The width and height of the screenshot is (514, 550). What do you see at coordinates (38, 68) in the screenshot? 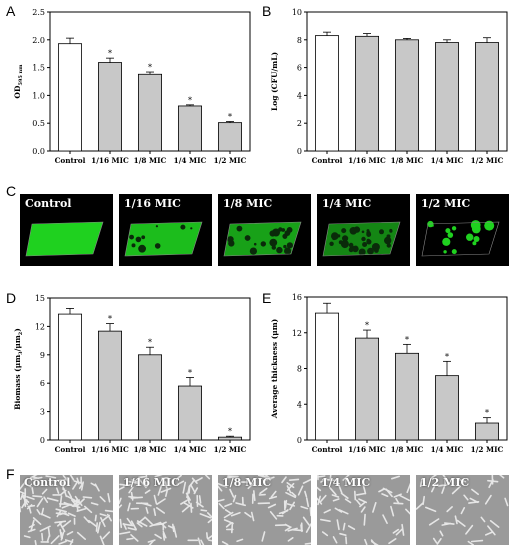
I see `y-tick-label: 1.5` at bounding box center [38, 68].